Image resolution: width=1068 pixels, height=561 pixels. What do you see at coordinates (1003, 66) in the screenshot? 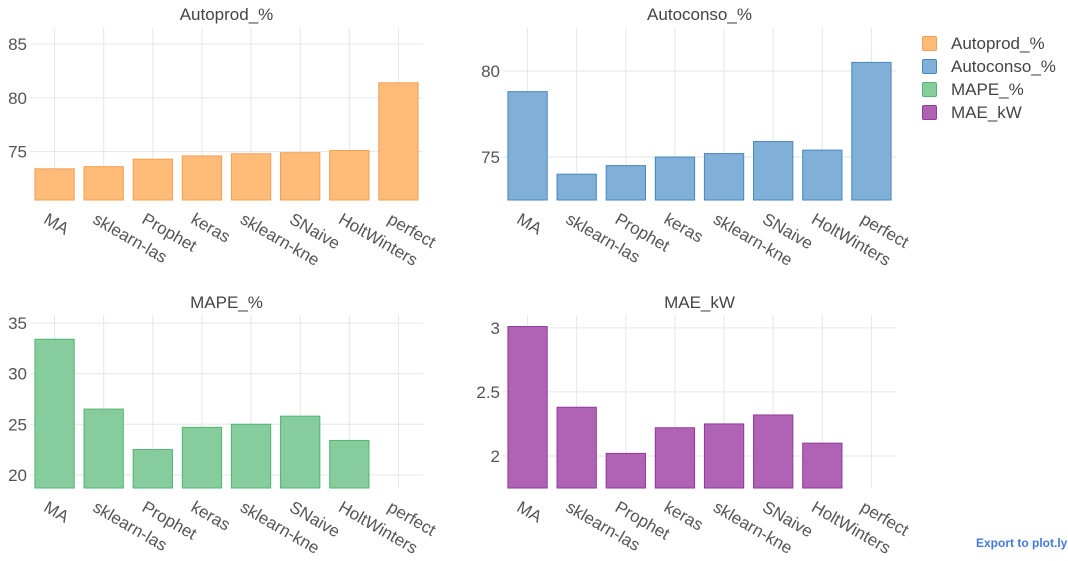
I see `legend-label: Autoconso_%` at bounding box center [1003, 66].